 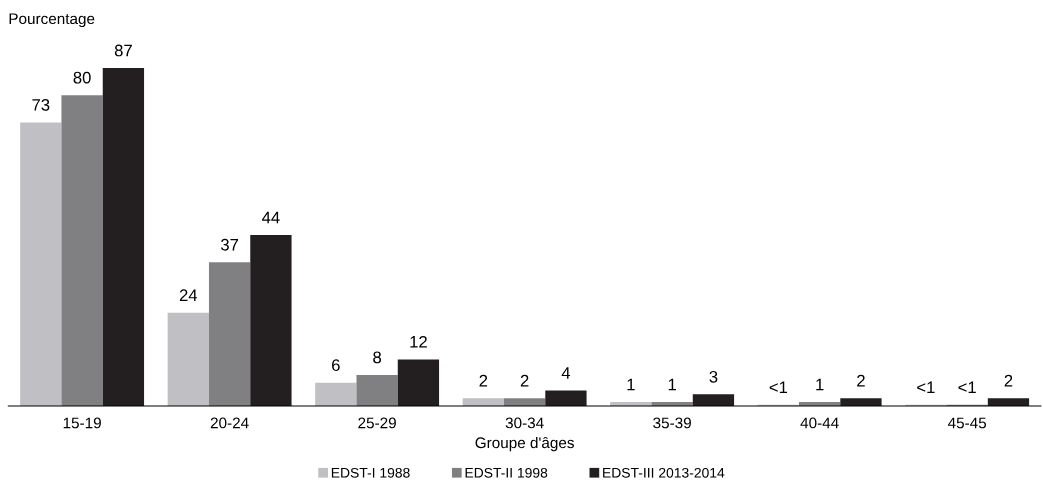 I want to click on legend-label: EDST-III 2013-2014, so click(x=664, y=472).